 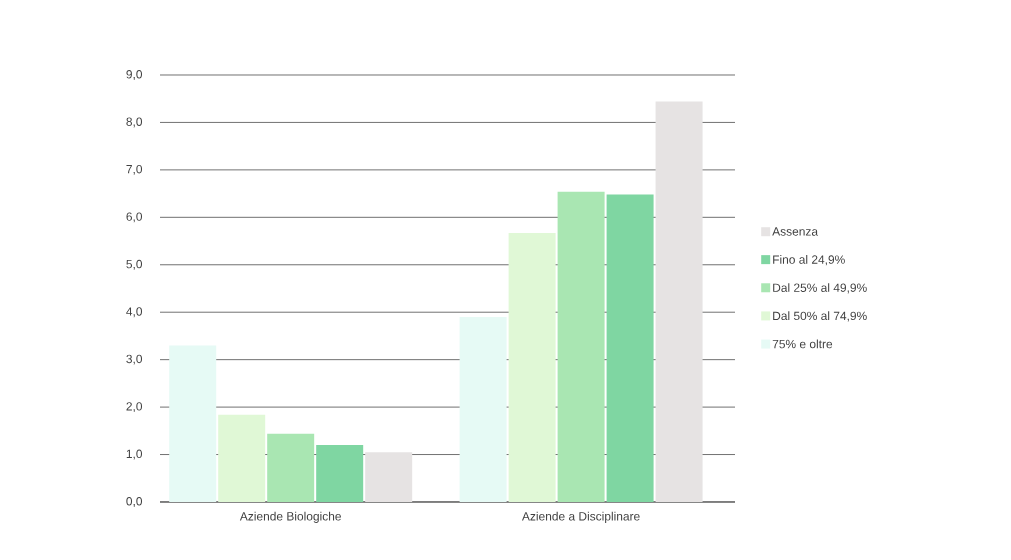 What do you see at coordinates (290, 517) in the screenshot?
I see `x-tick-label: Aziende Biologiche` at bounding box center [290, 517].